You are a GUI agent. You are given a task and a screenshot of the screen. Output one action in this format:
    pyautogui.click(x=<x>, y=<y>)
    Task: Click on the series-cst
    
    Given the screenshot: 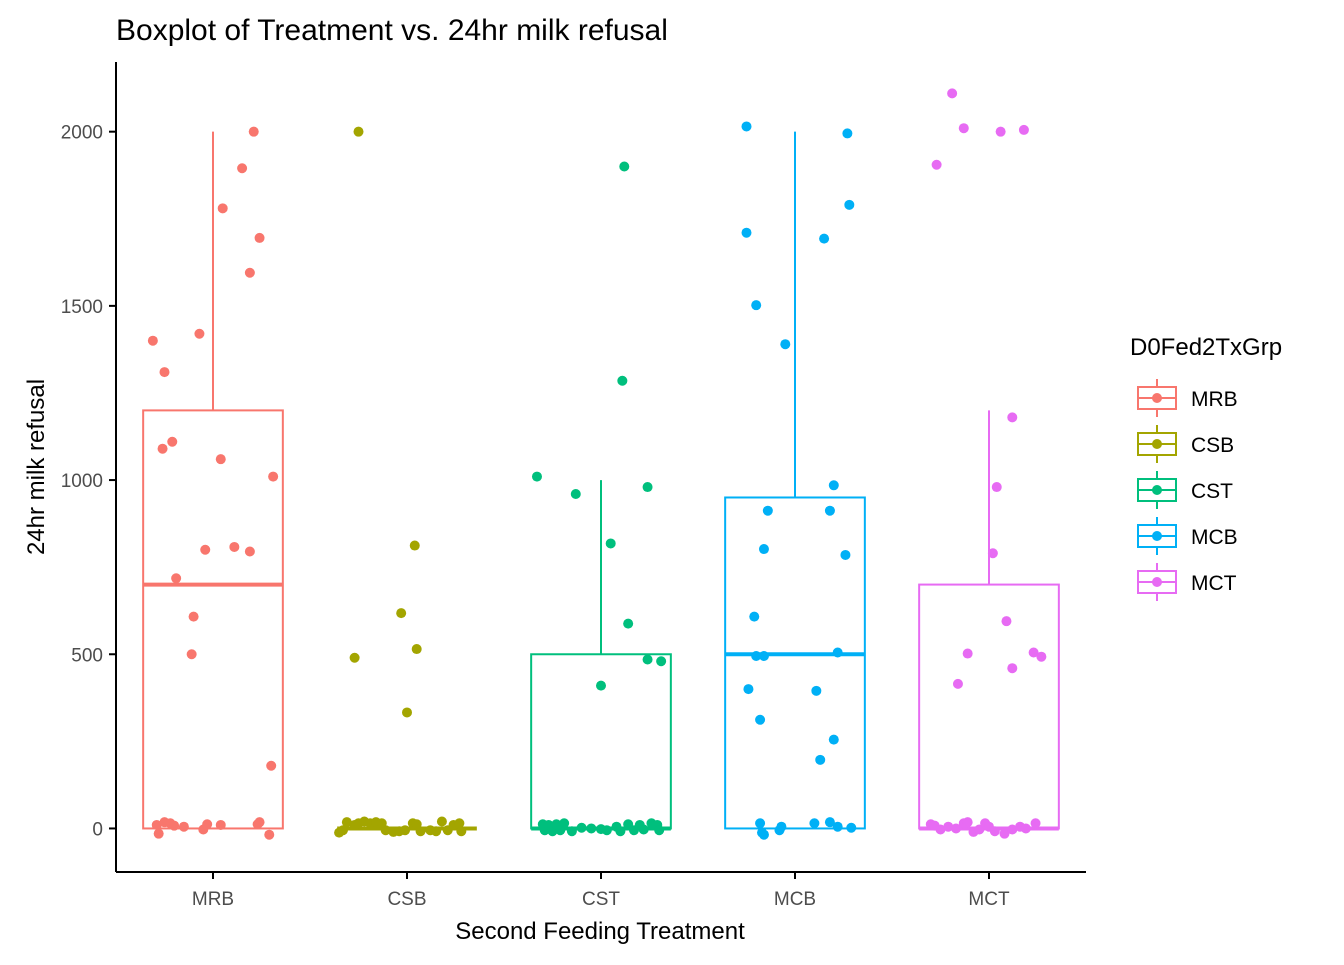 What is the action you would take?
    pyautogui.click(x=601, y=499)
    